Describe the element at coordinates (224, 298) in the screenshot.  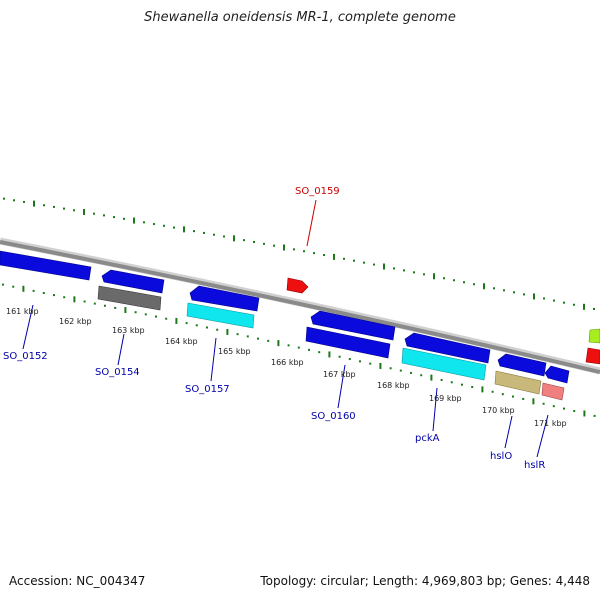
I see `feature-so0157` at that location.